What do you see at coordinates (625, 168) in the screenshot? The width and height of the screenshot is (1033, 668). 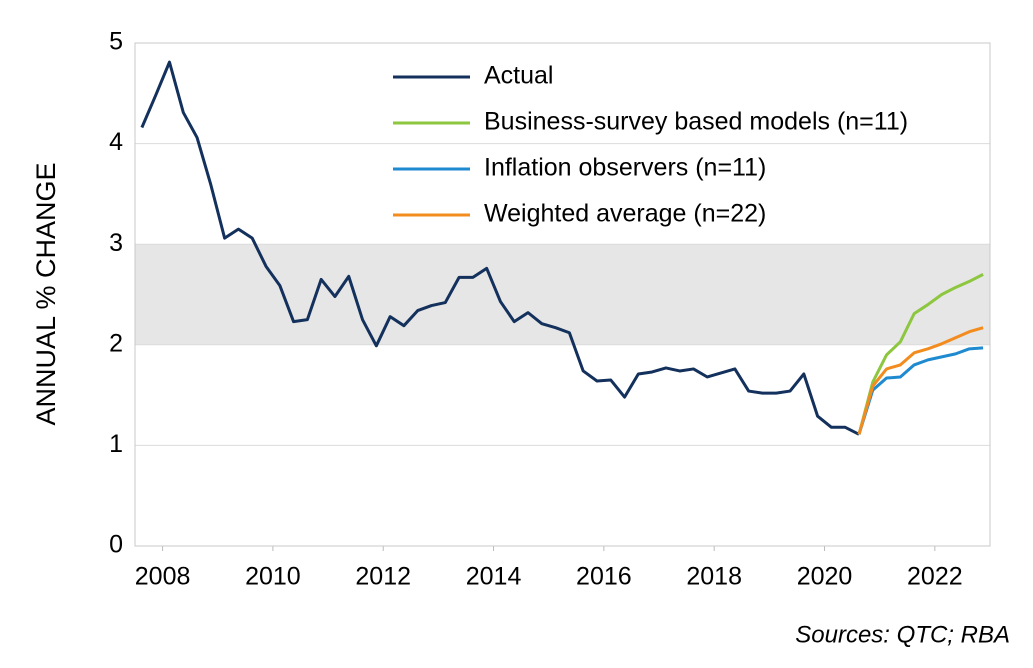 I see `legend-label: Inflation observers (n=11)` at bounding box center [625, 168].